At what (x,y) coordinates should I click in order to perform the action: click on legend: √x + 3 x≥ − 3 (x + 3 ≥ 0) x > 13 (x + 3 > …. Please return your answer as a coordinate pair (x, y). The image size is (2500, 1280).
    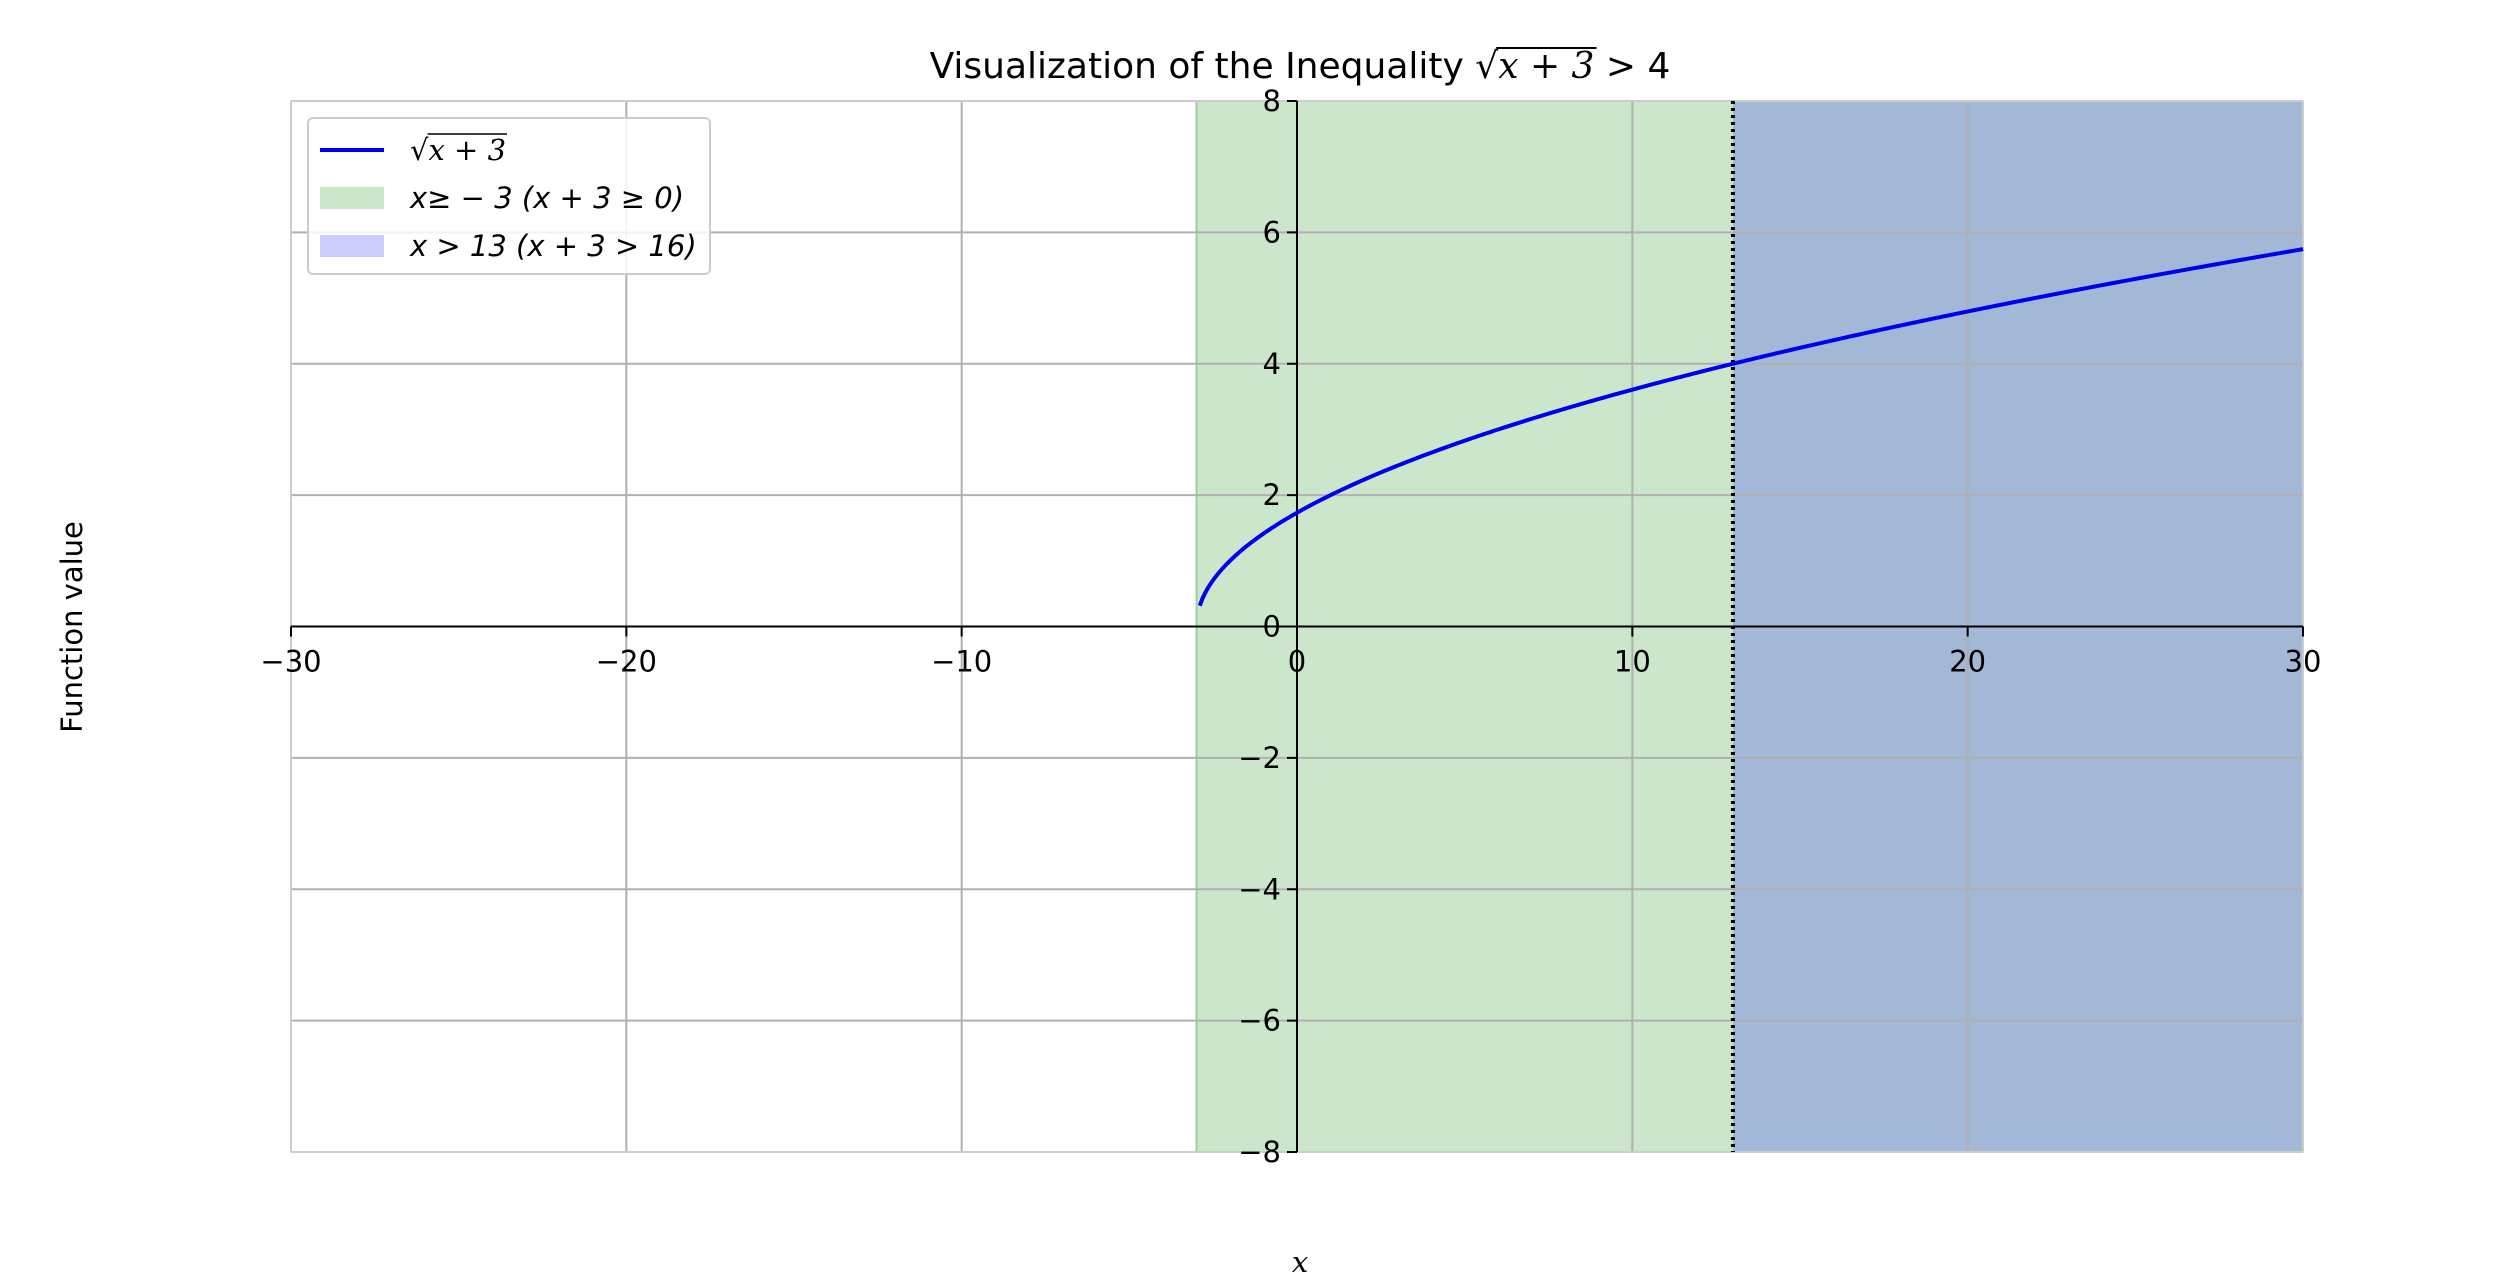
    Looking at the image, I should click on (509, 196).